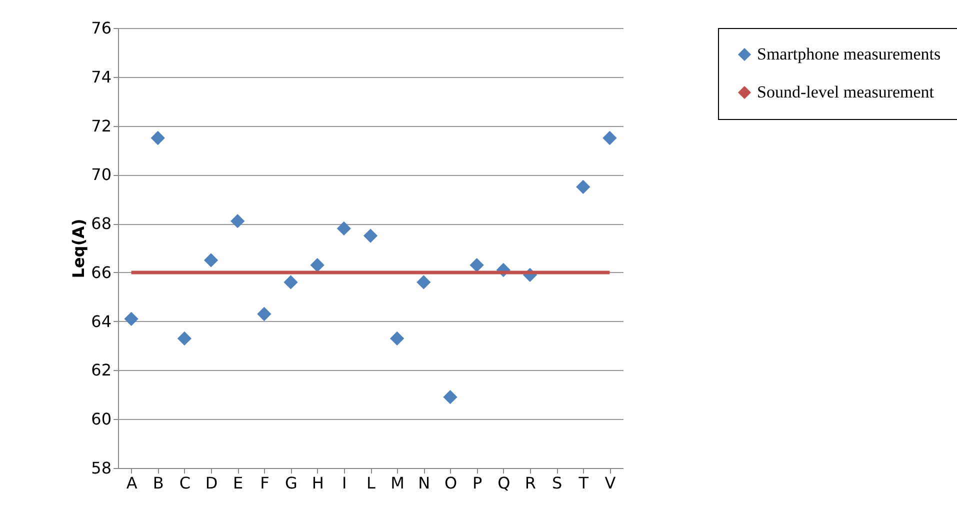 This screenshot has width=957, height=532. Describe the element at coordinates (78, 248) in the screenshot. I see `y-axis-title: Leq(A)` at that location.